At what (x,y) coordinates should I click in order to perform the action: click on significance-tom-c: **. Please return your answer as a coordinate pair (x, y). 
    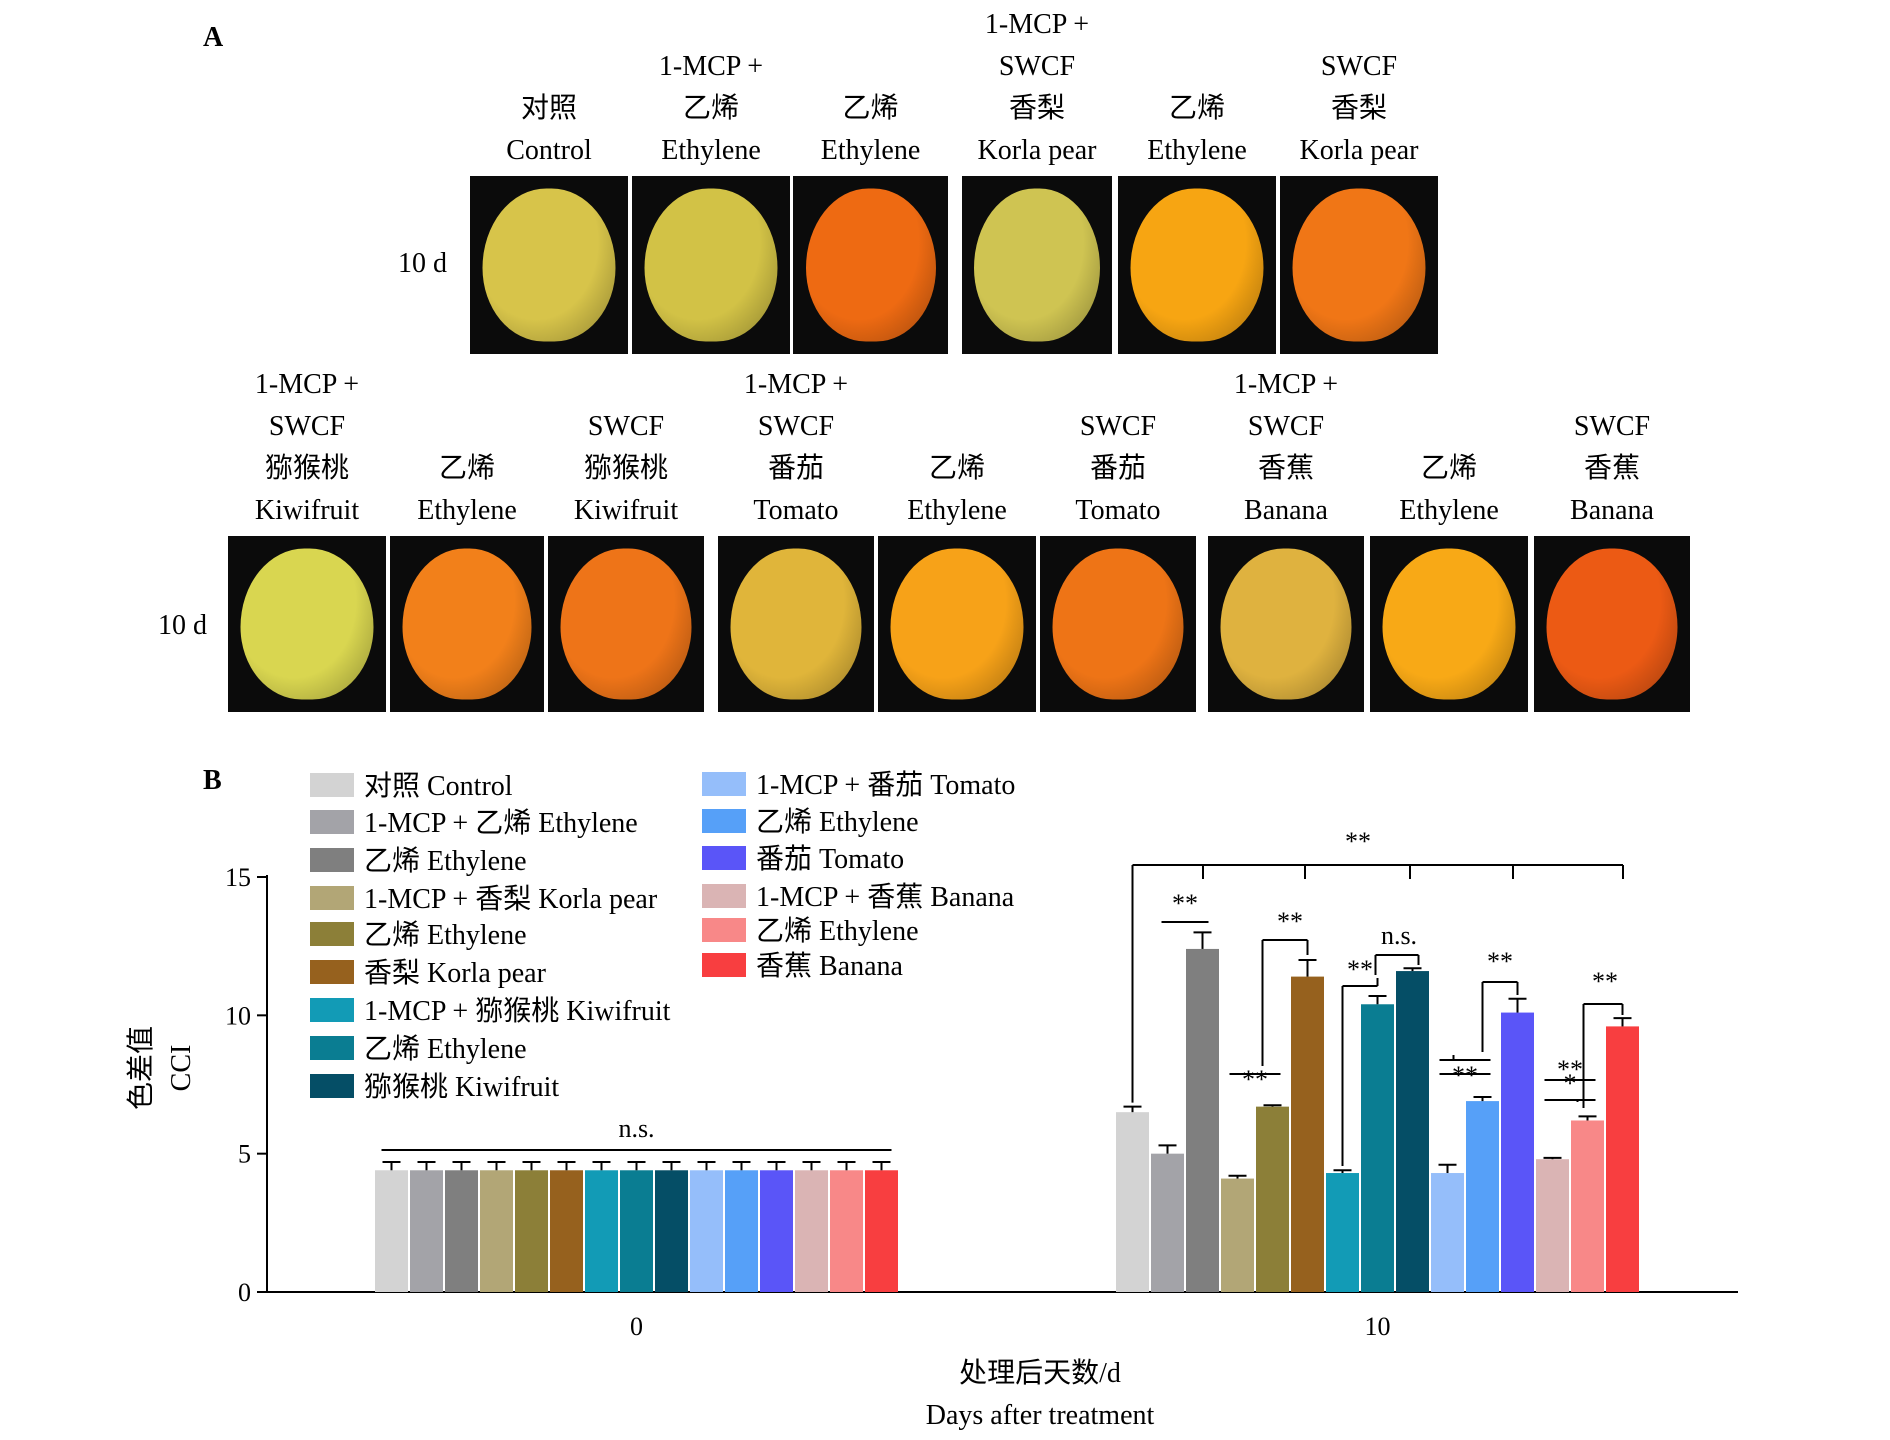
    Looking at the image, I should click on (1500, 961).